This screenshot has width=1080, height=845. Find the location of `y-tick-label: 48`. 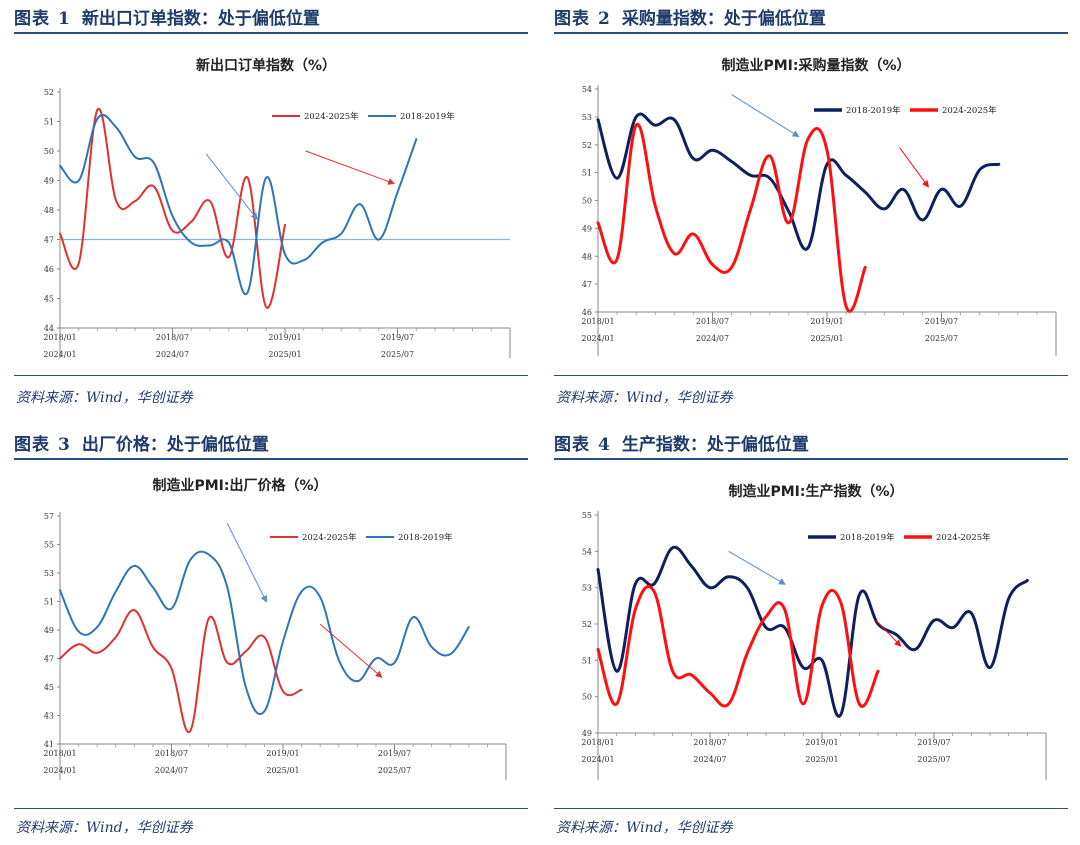

y-tick-label: 48 is located at coordinates (49, 210).